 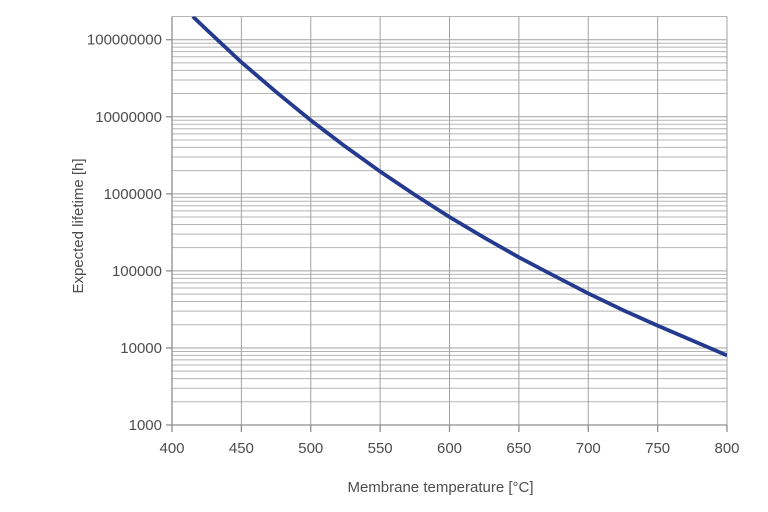 What do you see at coordinates (310, 448) in the screenshot?
I see `x-tick-label: 500` at bounding box center [310, 448].